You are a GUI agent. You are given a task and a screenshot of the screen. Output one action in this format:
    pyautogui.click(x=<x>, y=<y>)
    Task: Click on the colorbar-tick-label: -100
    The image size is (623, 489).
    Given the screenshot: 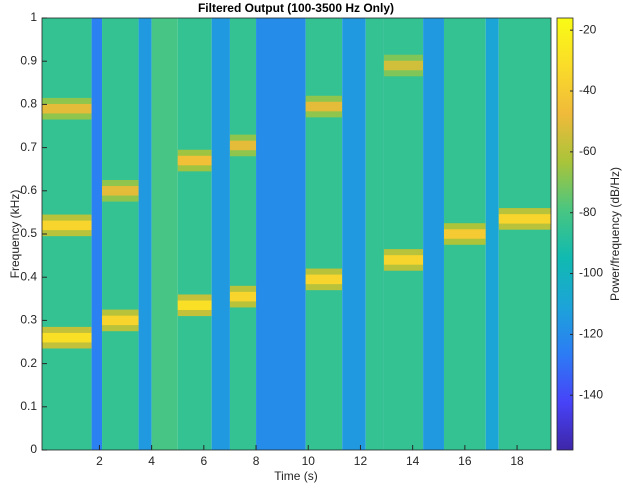 What is the action you would take?
    pyautogui.click(x=591, y=273)
    